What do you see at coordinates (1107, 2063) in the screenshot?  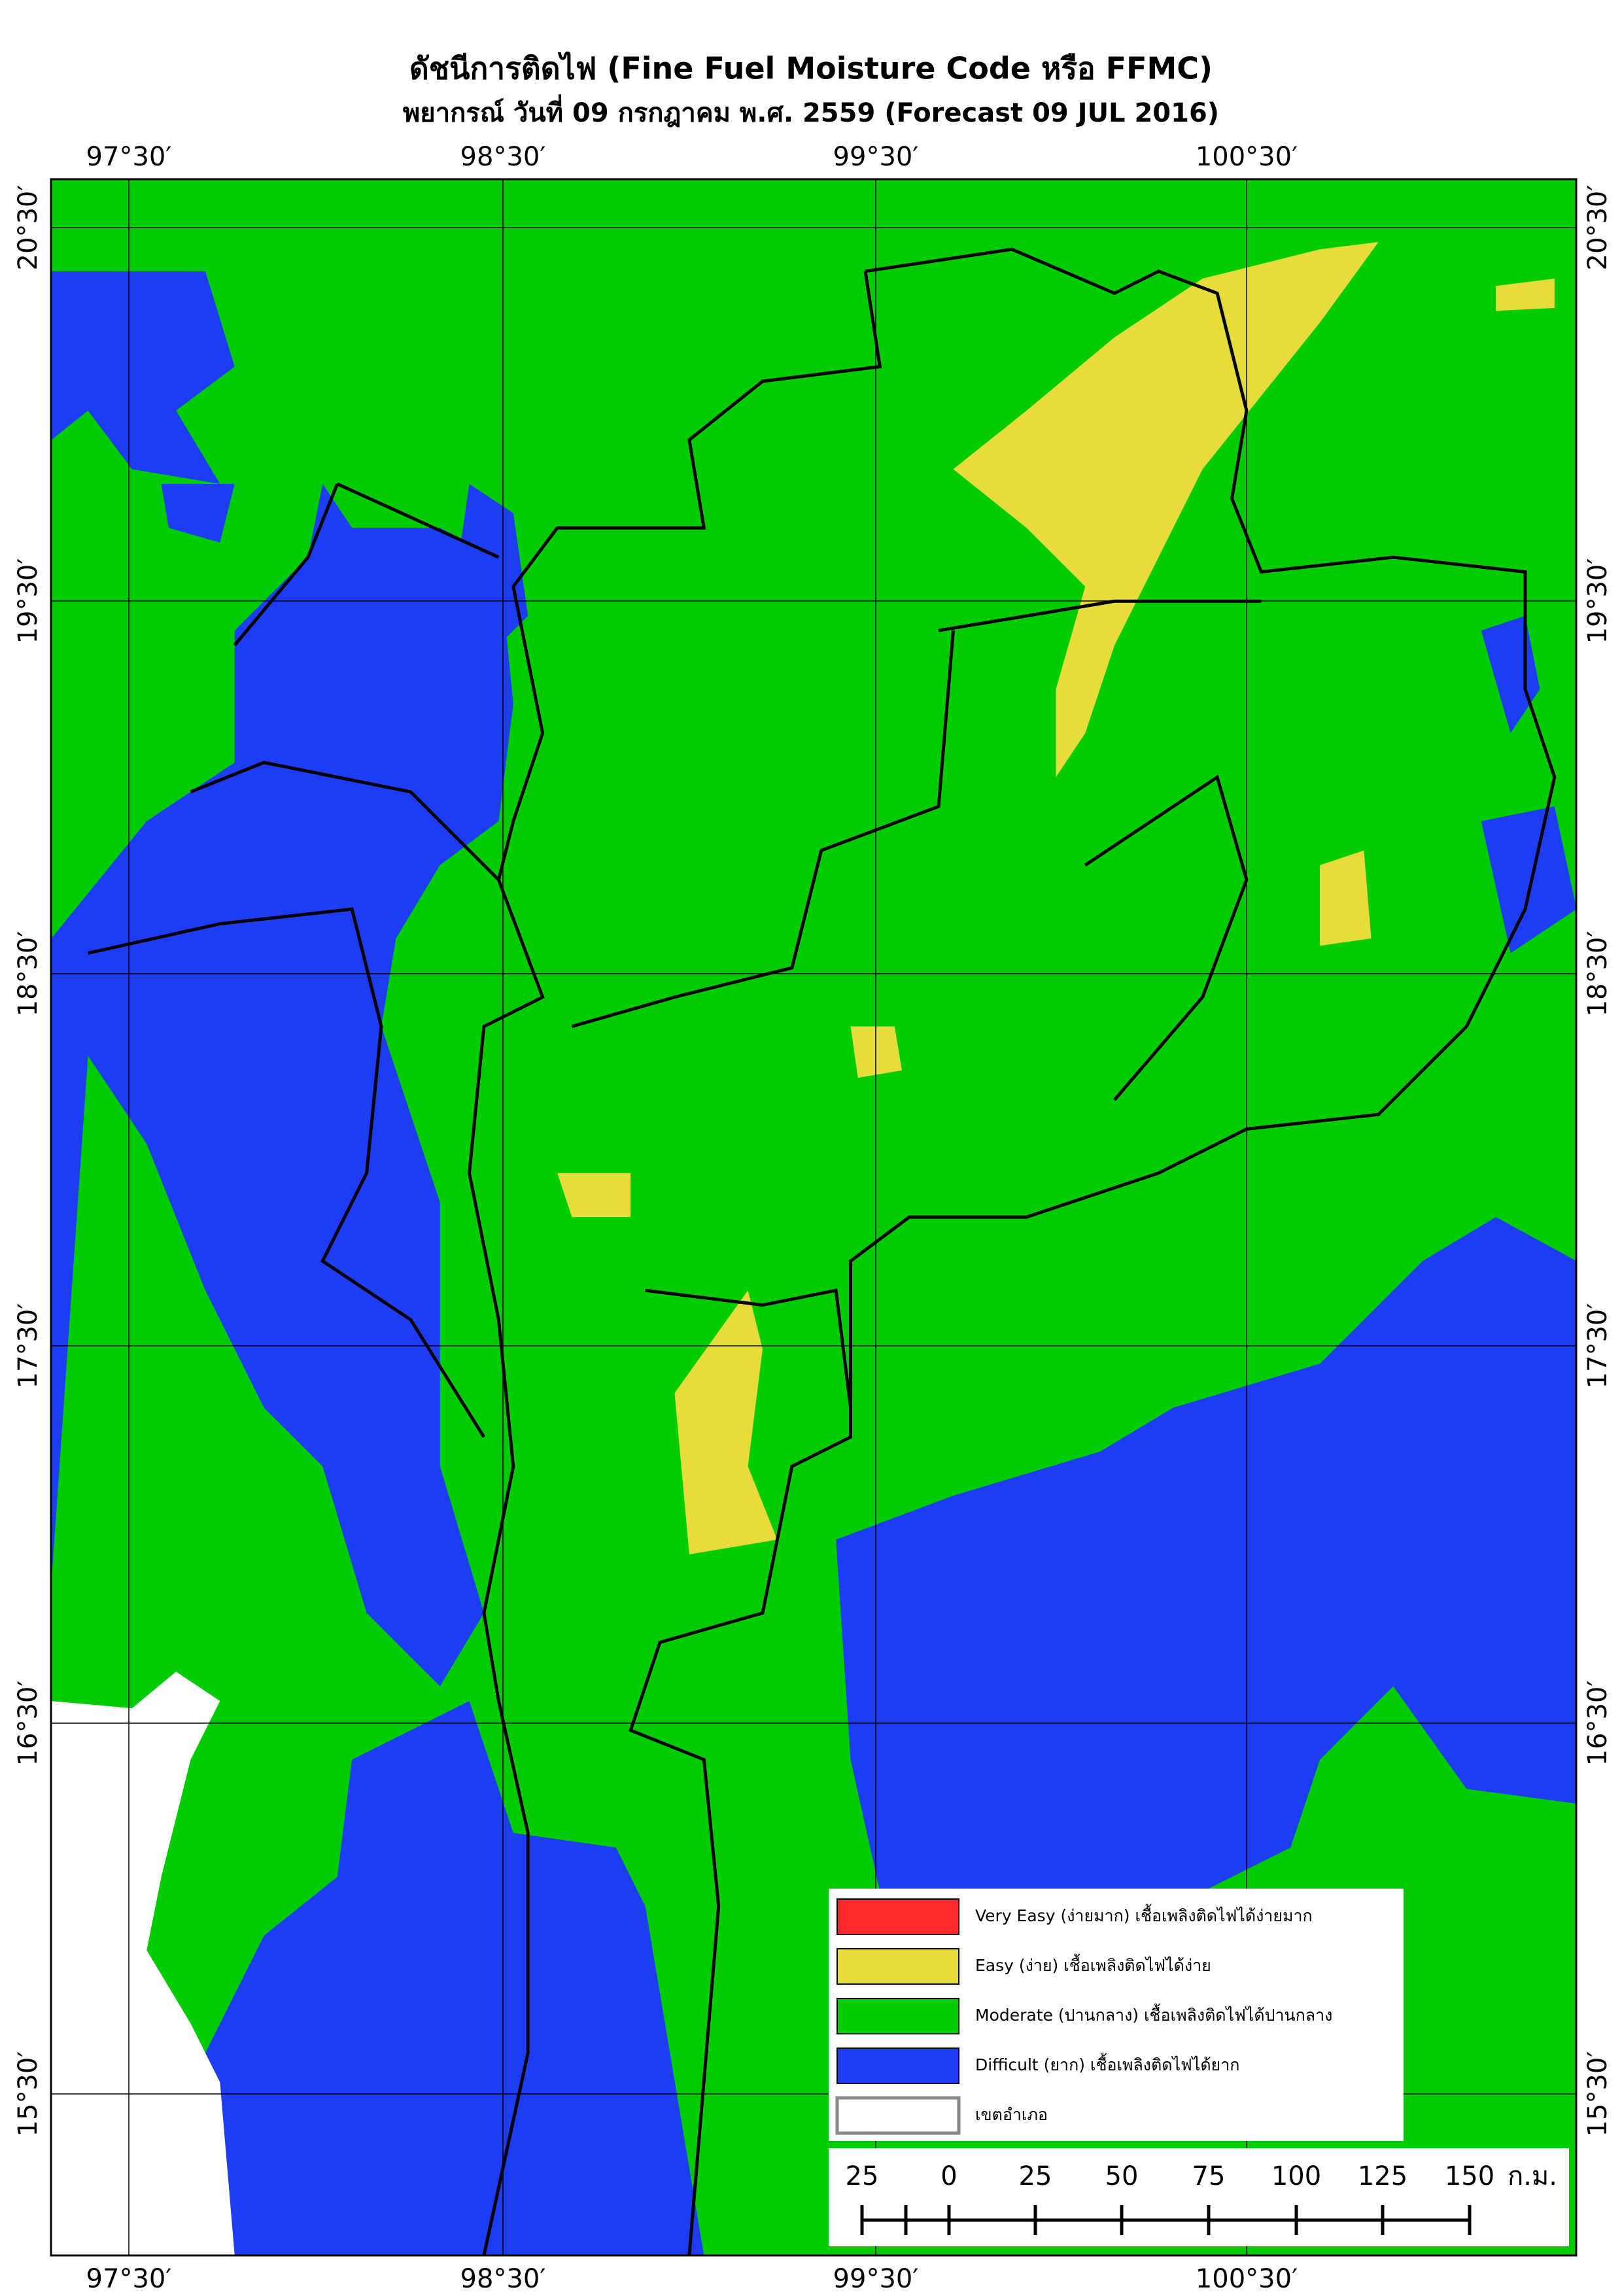 I see `legend-label: Difficult (ยาก) เชื้อเพลิงติดไฟได้ยาก` at bounding box center [1107, 2063].